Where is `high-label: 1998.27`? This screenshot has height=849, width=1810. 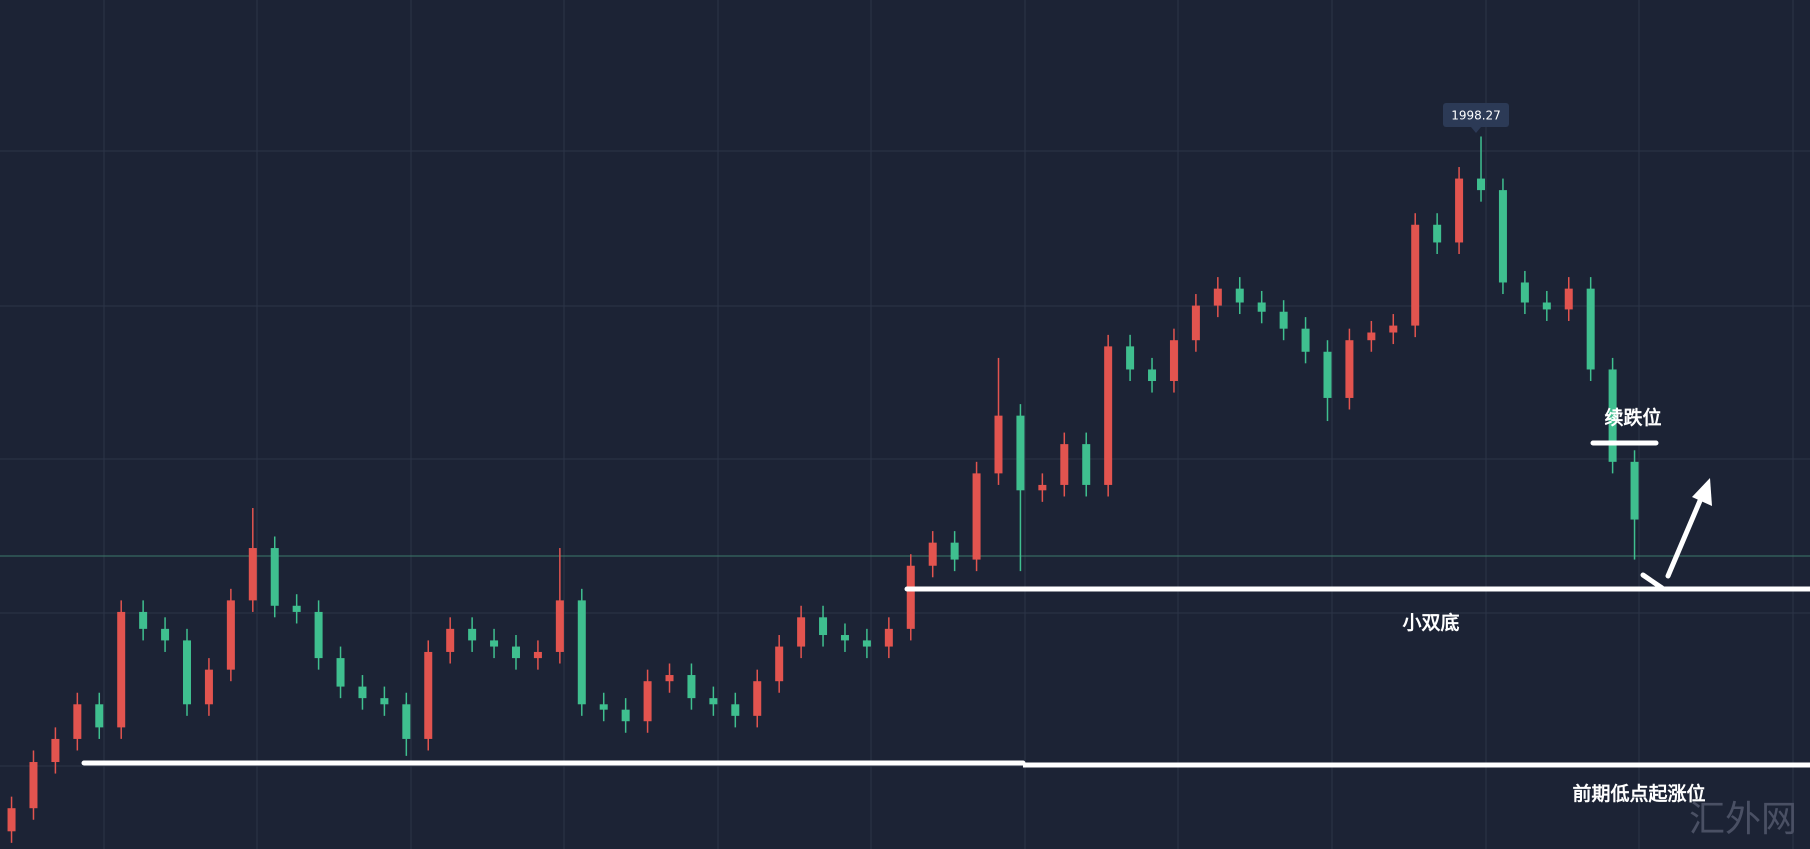 high-label: 1998.27 is located at coordinates (1476, 118).